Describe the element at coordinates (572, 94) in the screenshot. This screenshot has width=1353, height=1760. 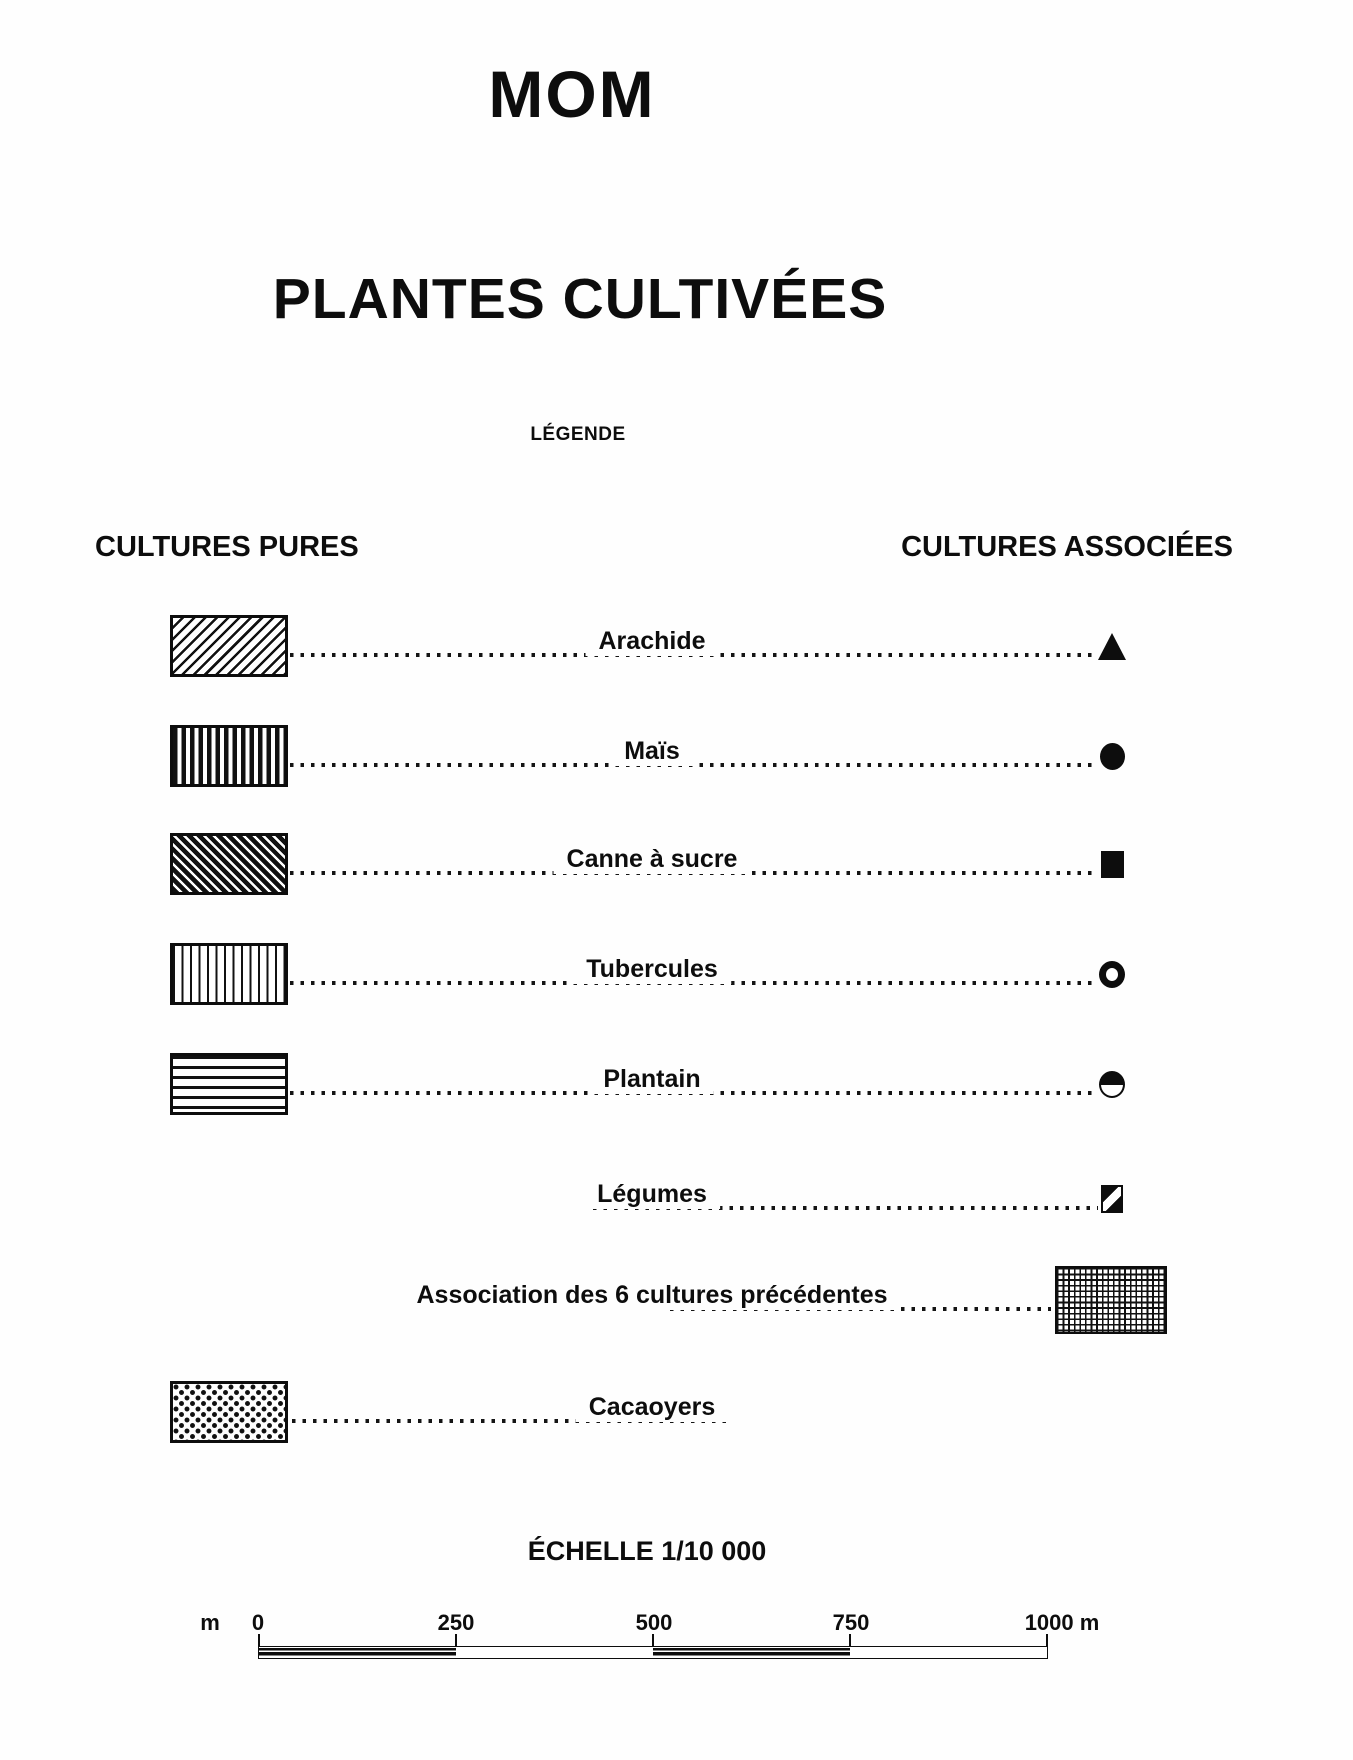
I see `map-title: MOM` at that location.